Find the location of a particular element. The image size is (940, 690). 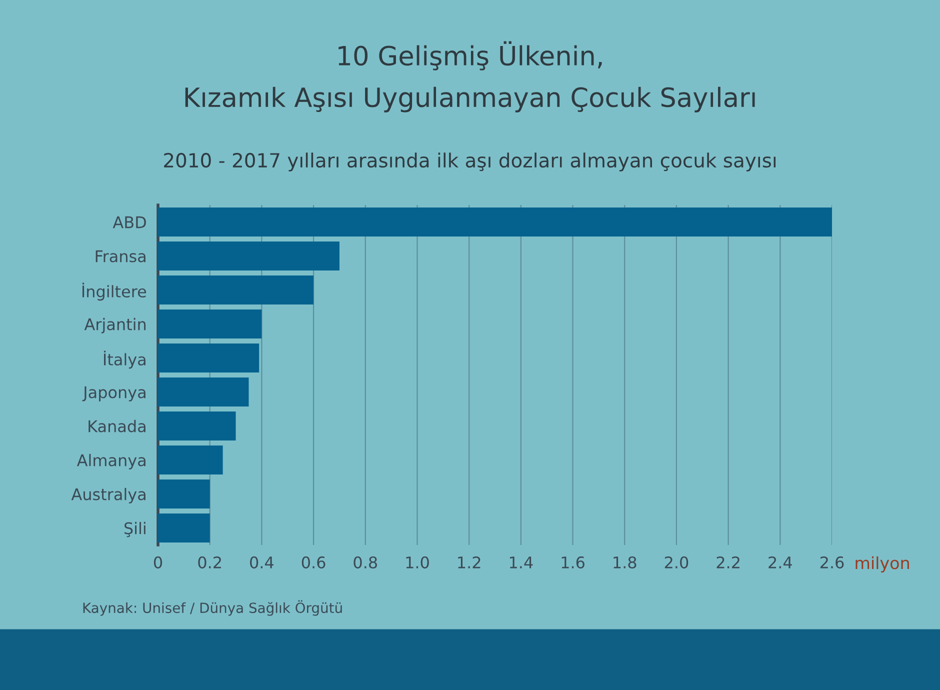

x-tick-label: 2.4 is located at coordinates (780, 562).